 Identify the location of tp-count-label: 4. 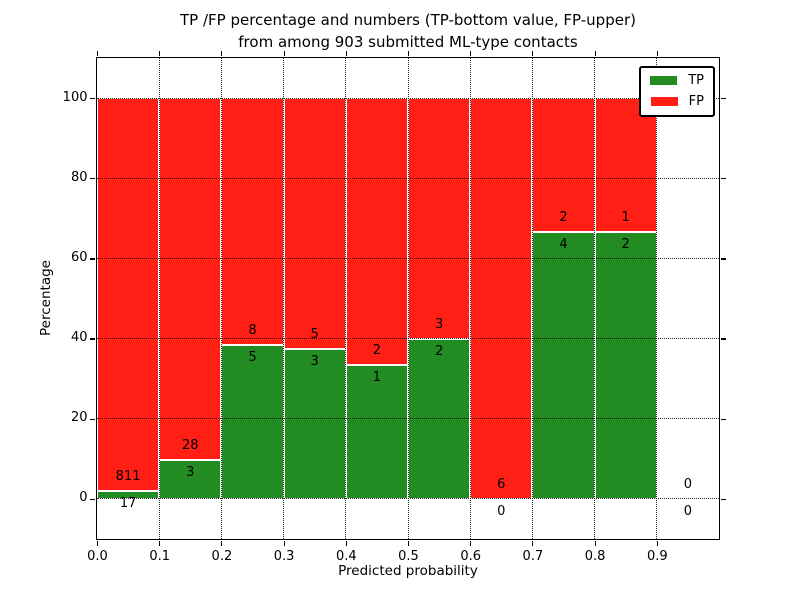
(563, 244).